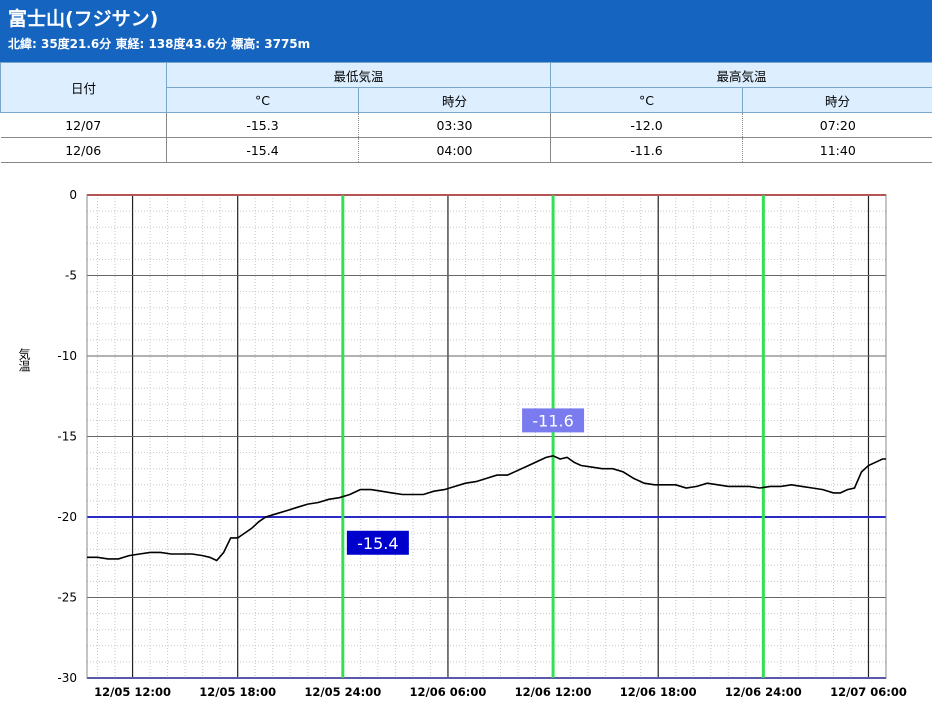 The height and width of the screenshot is (724, 932). I want to click on table-row: 12/07 -15.3 03:30 -12.0 07:20, so click(466, 125).